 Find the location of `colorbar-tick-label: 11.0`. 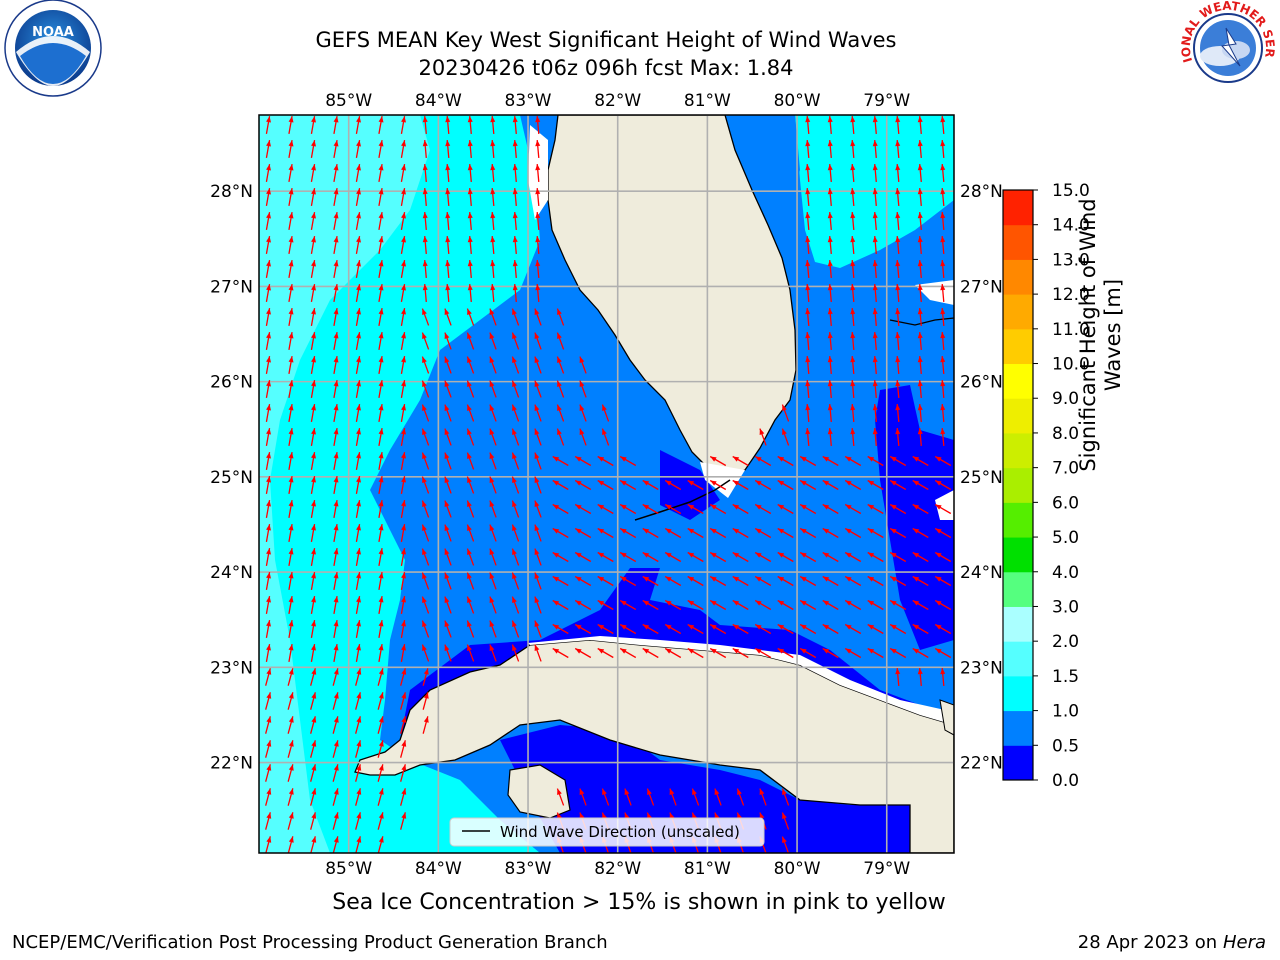

colorbar-tick-label: 11.0 is located at coordinates (1071, 330).